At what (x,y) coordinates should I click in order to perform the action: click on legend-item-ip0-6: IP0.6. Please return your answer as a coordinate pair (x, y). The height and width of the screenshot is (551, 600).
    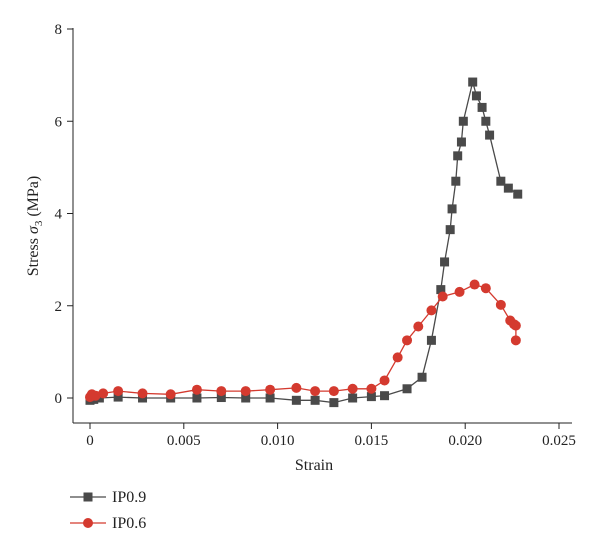
    Looking at the image, I should click on (108, 523).